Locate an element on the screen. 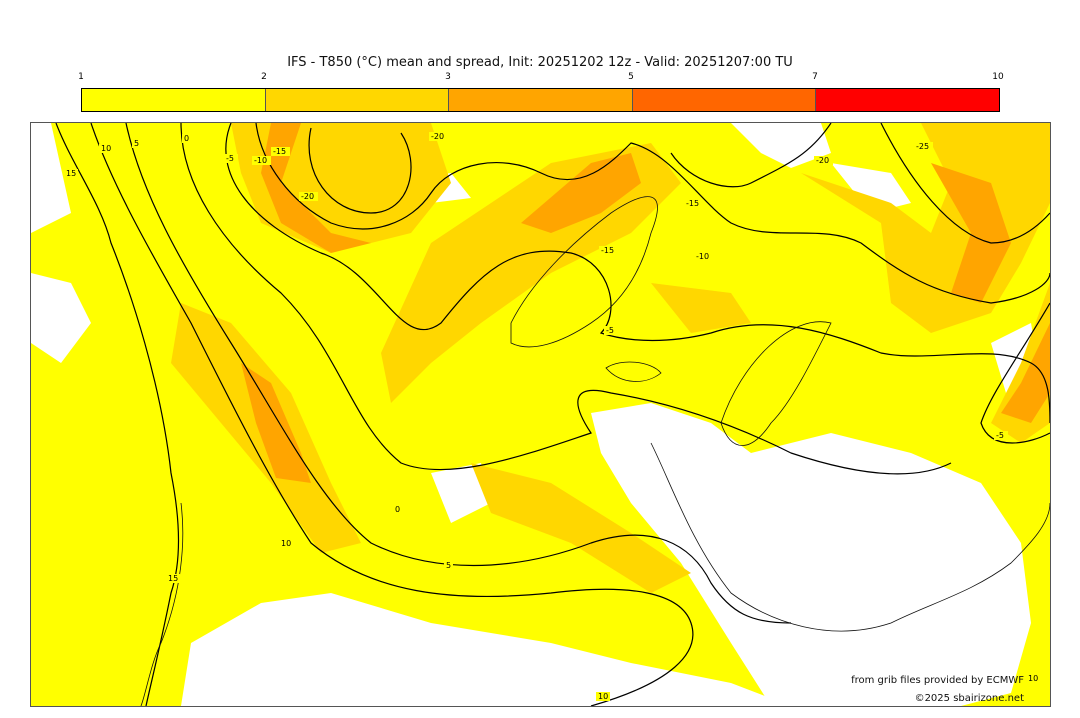  data-source-credit: from grib files provided by ECMWF is located at coordinates (937, 680).